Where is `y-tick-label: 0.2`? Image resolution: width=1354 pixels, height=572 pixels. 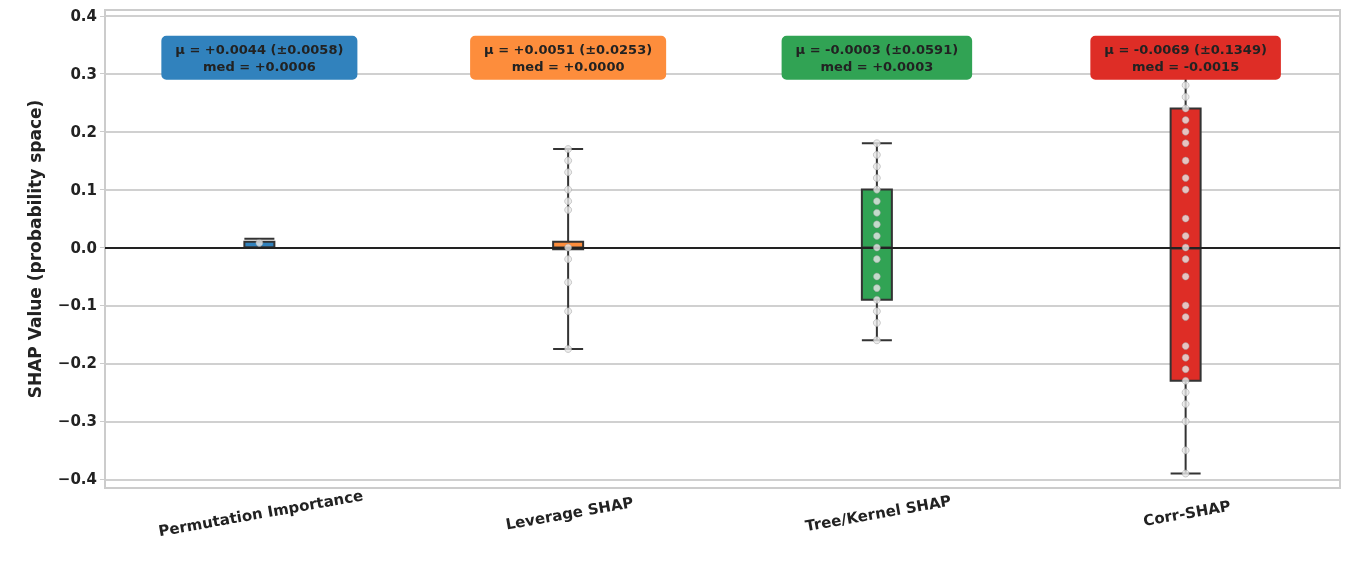 y-tick-label: 0.2 is located at coordinates (83, 131).